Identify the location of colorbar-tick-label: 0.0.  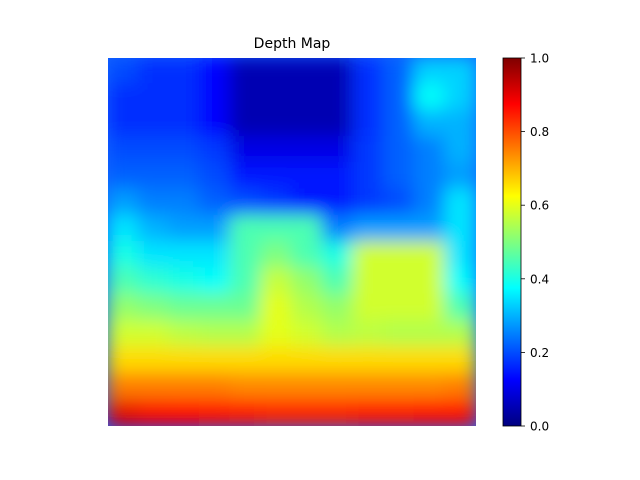
(539, 427).